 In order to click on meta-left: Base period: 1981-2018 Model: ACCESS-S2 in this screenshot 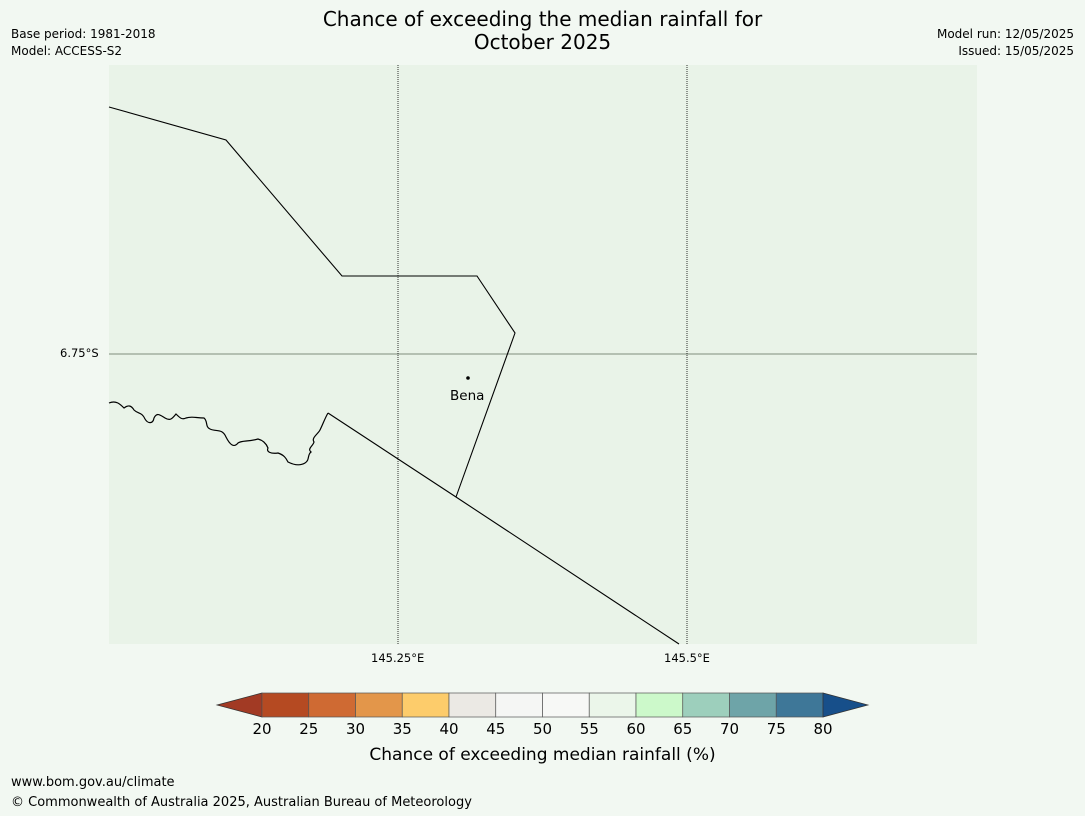, I will do `click(83, 43)`.